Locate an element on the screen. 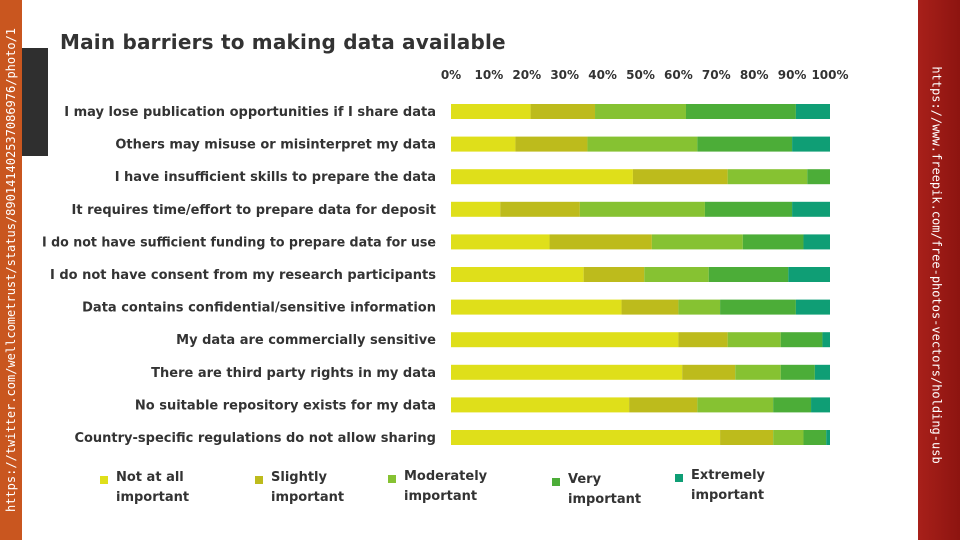 Image resolution: width=960 pixels, height=540 pixels. legend-label: Not at all important is located at coordinates (153, 487).